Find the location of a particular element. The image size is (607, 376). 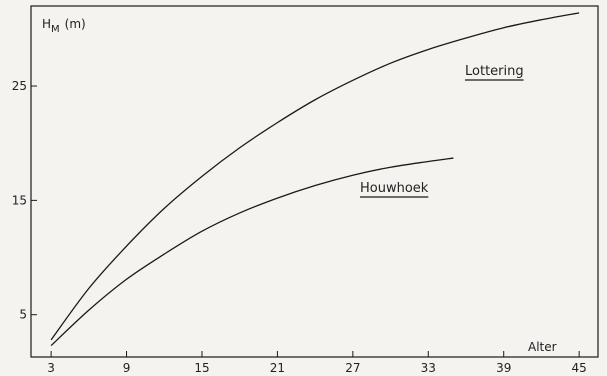

x-tick-label: 27 is located at coordinates (352, 368).